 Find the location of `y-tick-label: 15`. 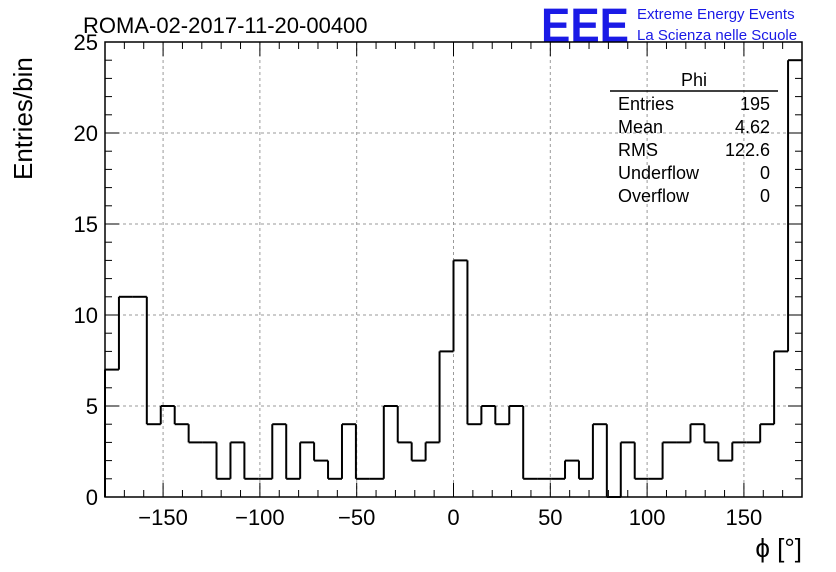

y-tick-label: 15 is located at coordinates (86, 224).